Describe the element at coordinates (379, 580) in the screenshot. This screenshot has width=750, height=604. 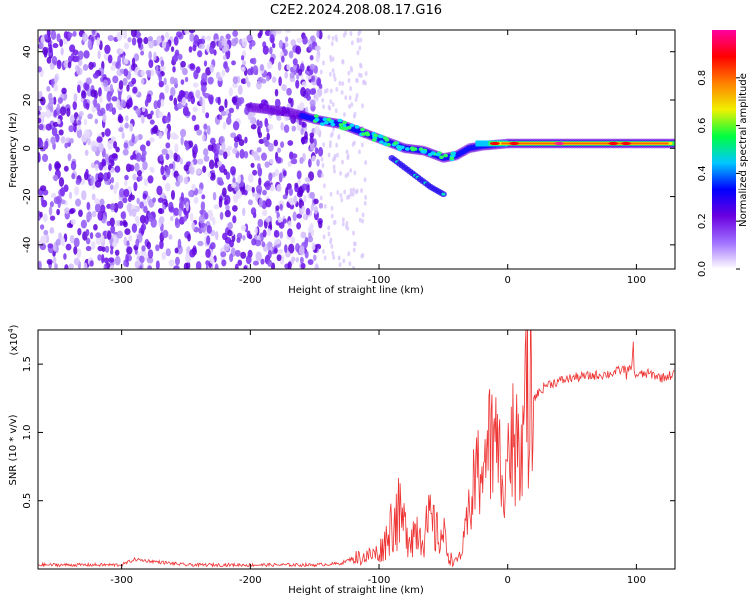
I see `x-tick-label: -100` at that location.